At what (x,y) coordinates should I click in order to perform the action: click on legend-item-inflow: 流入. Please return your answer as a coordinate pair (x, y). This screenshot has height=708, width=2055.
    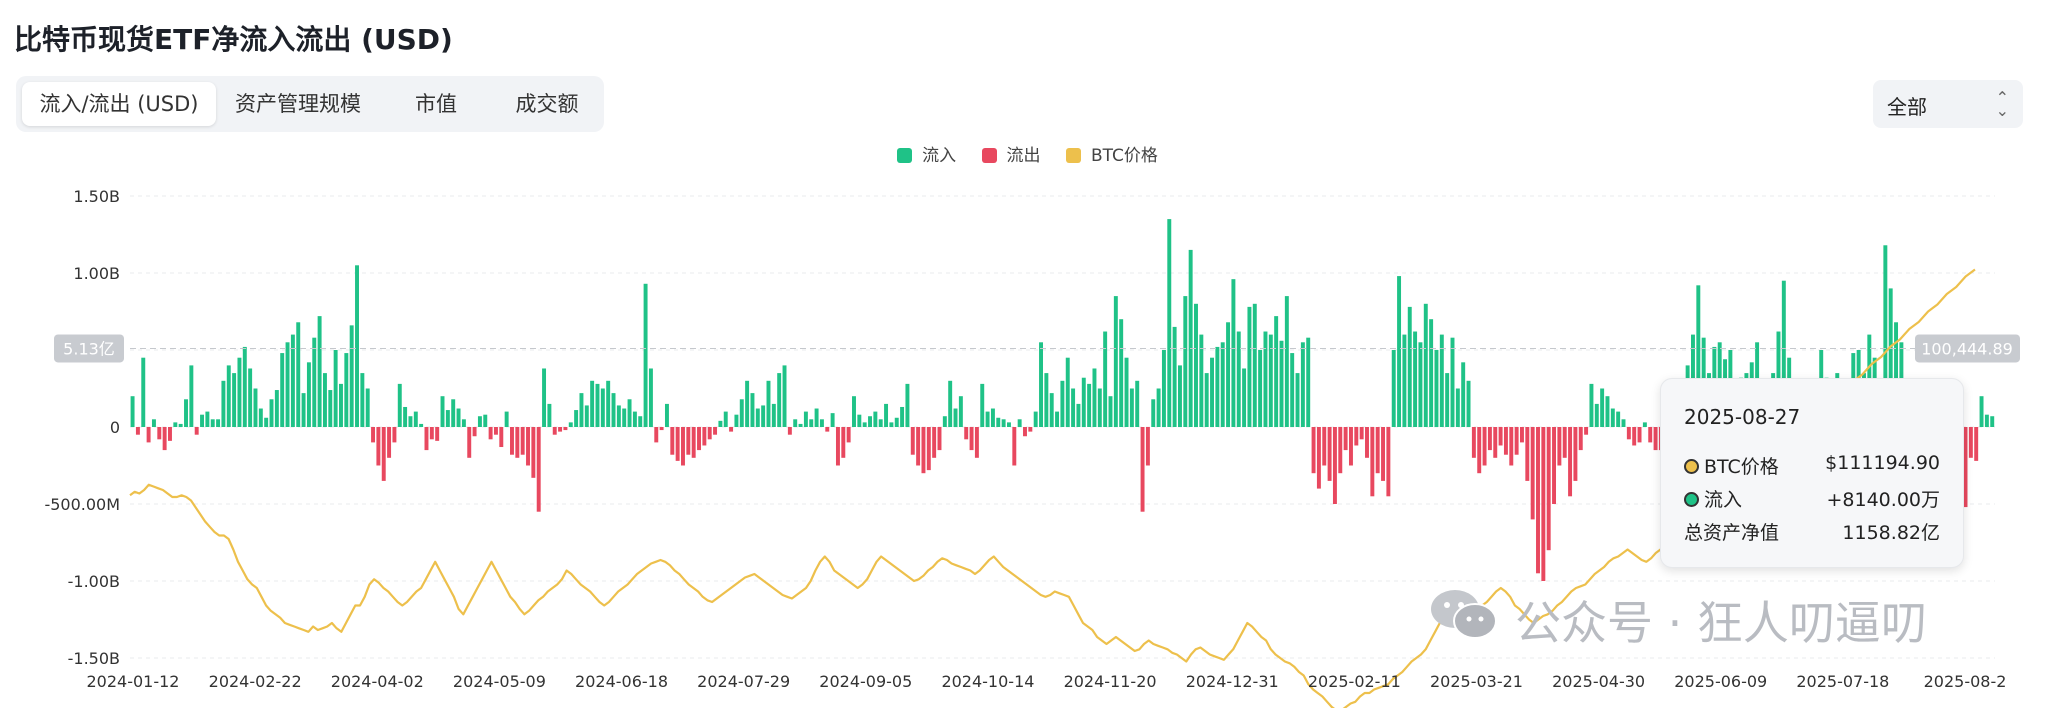
    Looking at the image, I should click on (926, 153).